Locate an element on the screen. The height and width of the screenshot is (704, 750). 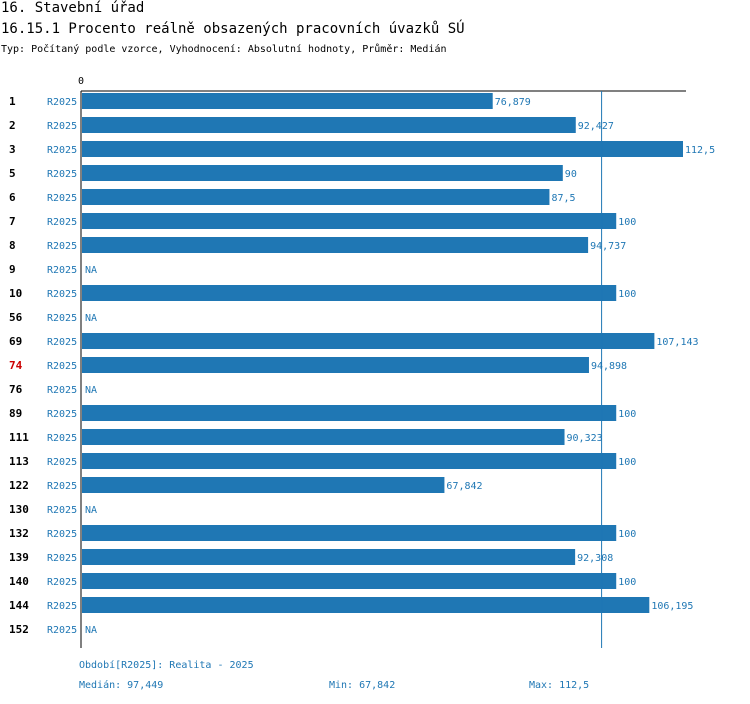
footer-period: Období[R2025]: Realita - 2025 is located at coordinates (166, 665).